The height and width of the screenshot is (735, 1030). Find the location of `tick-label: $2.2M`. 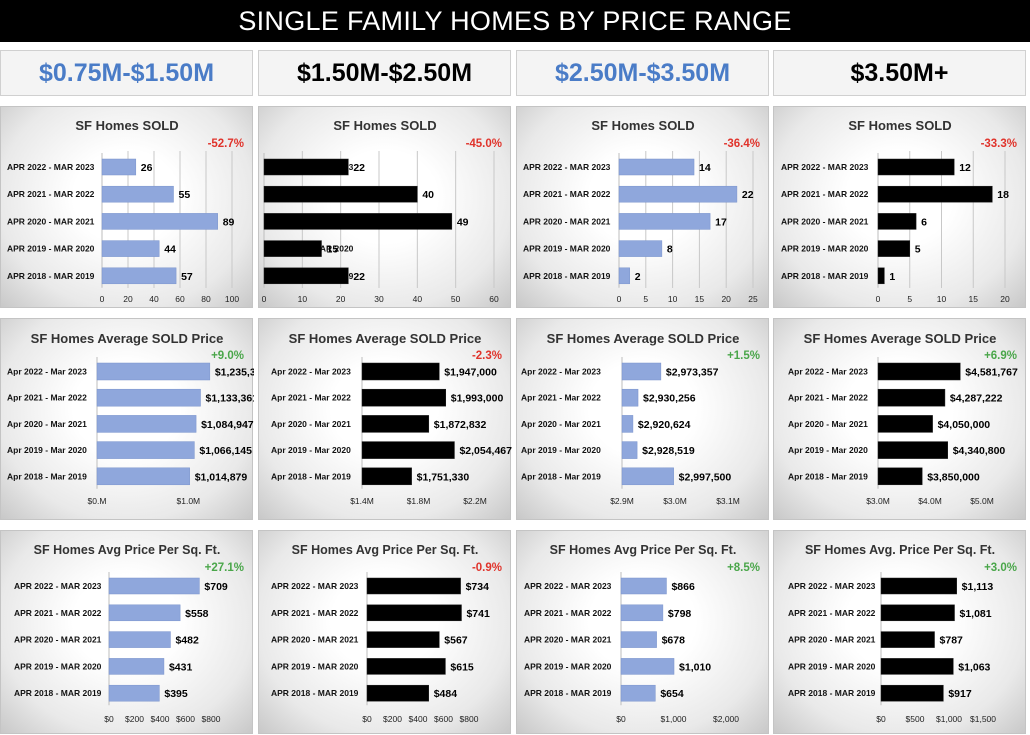

tick-label: $2.2M is located at coordinates (475, 501).